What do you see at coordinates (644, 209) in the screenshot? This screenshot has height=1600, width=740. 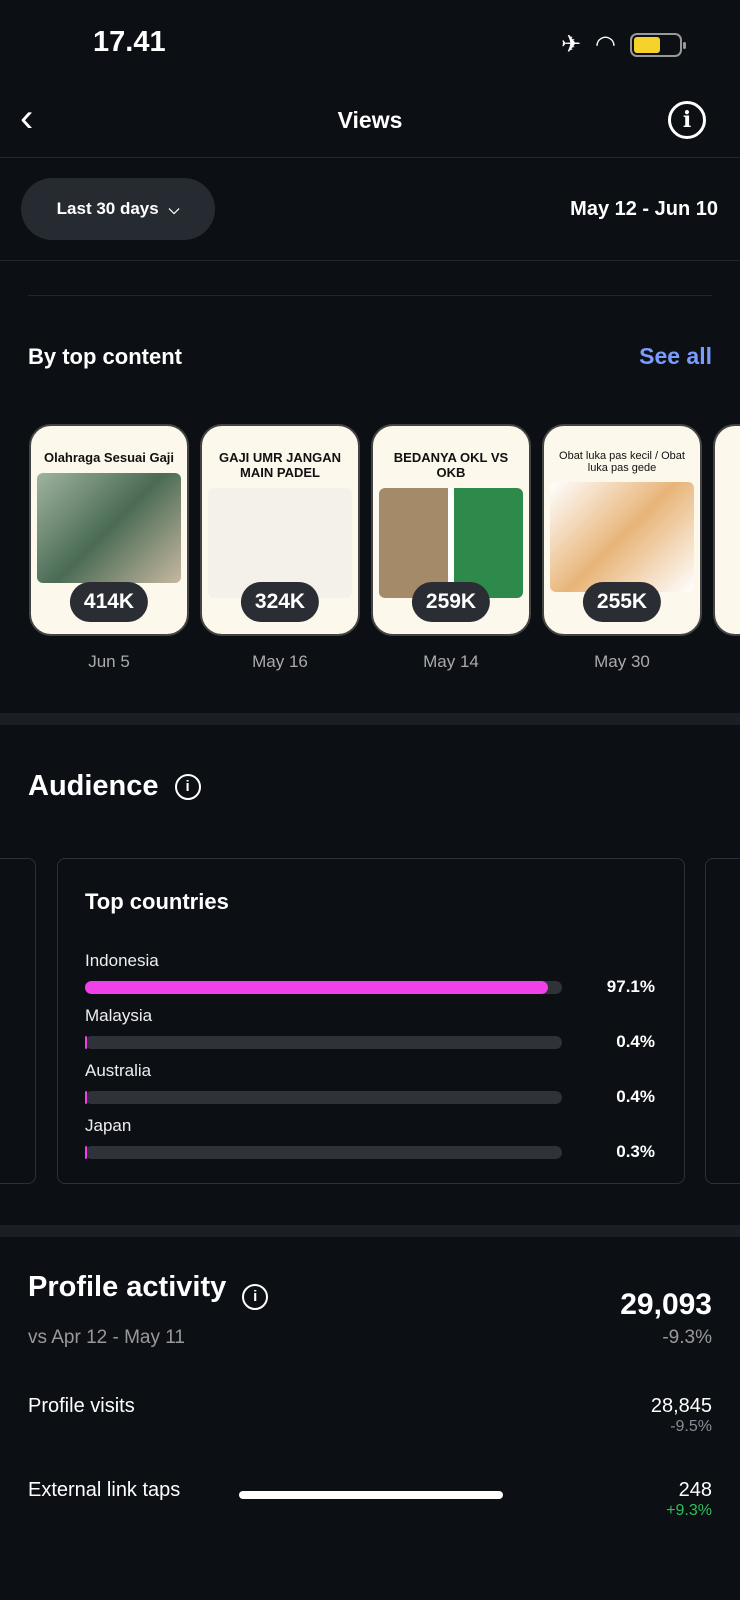 I see `date-range: May 12 - Jun 10` at bounding box center [644, 209].